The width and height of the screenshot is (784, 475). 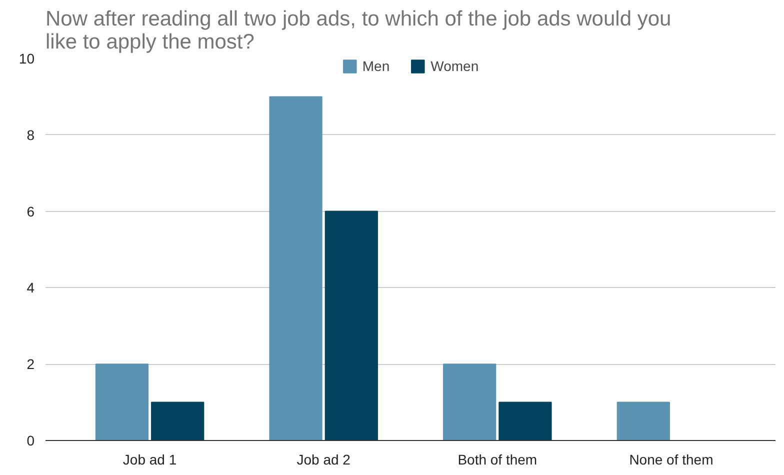 I want to click on chart-title: Now after reading all two job ads, to which of the job ads would you like to apply the most?, so click(x=359, y=31).